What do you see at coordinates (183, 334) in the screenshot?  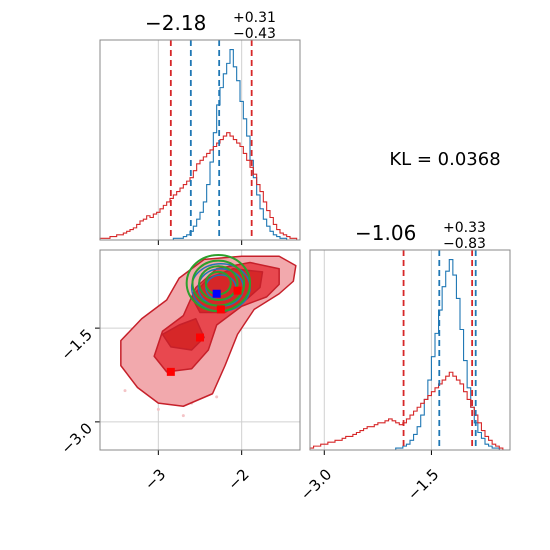 I see `joint-contour-inner-lower` at bounding box center [183, 334].